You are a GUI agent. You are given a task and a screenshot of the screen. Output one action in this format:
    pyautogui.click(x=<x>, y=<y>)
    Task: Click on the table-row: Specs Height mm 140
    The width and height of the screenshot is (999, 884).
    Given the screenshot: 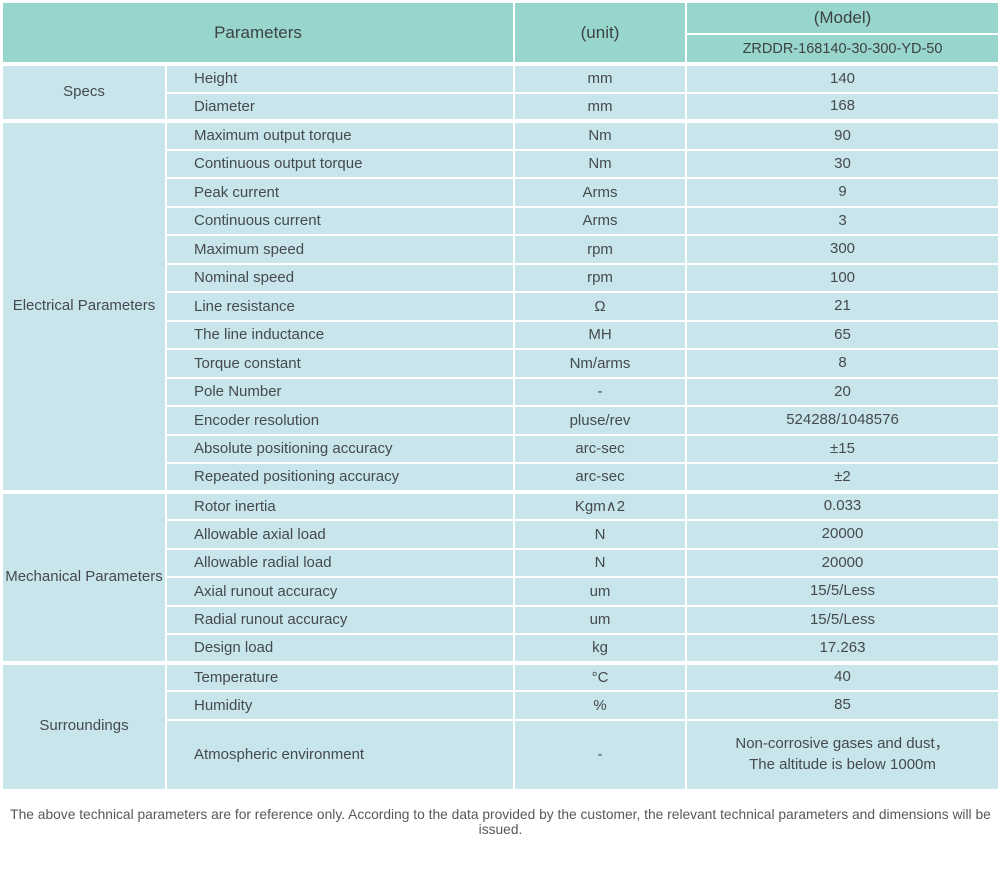 What is the action you would take?
    pyautogui.click(x=500, y=92)
    